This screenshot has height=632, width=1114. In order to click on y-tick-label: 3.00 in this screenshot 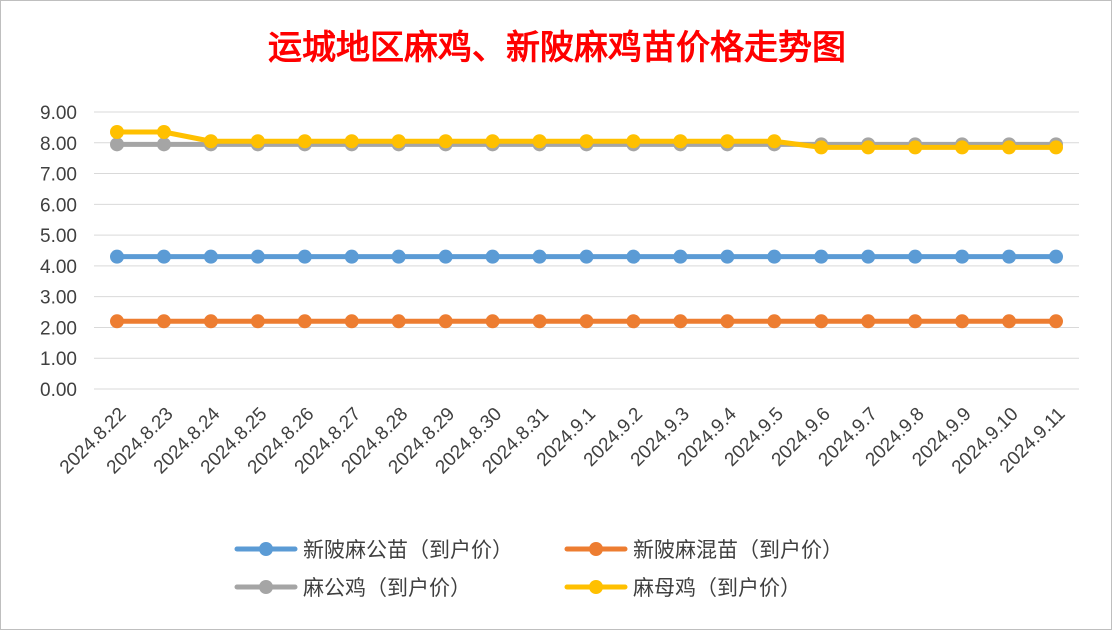, I will do `click(58, 298)`.